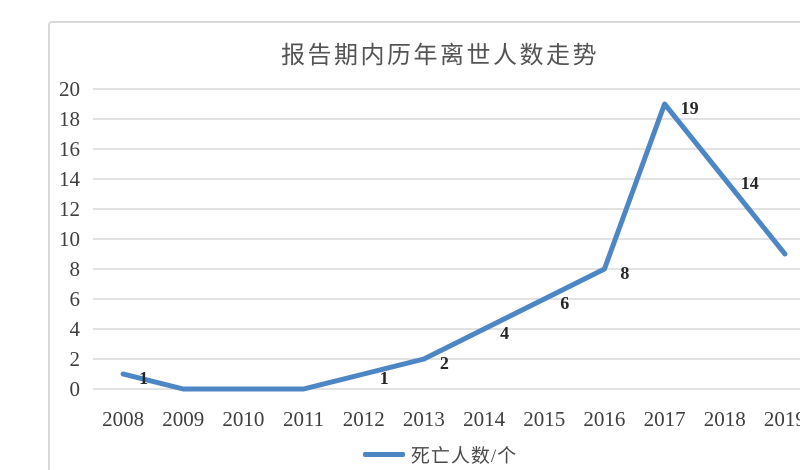  I want to click on legend-line-swatch, so click(383, 454).